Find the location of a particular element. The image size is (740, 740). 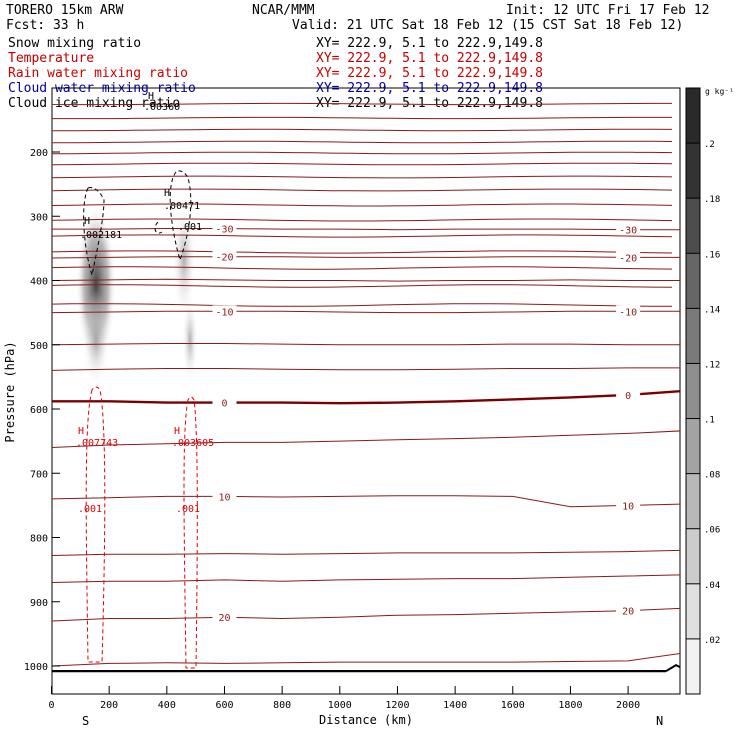

isotherm-label: -10 is located at coordinates (628, 312).